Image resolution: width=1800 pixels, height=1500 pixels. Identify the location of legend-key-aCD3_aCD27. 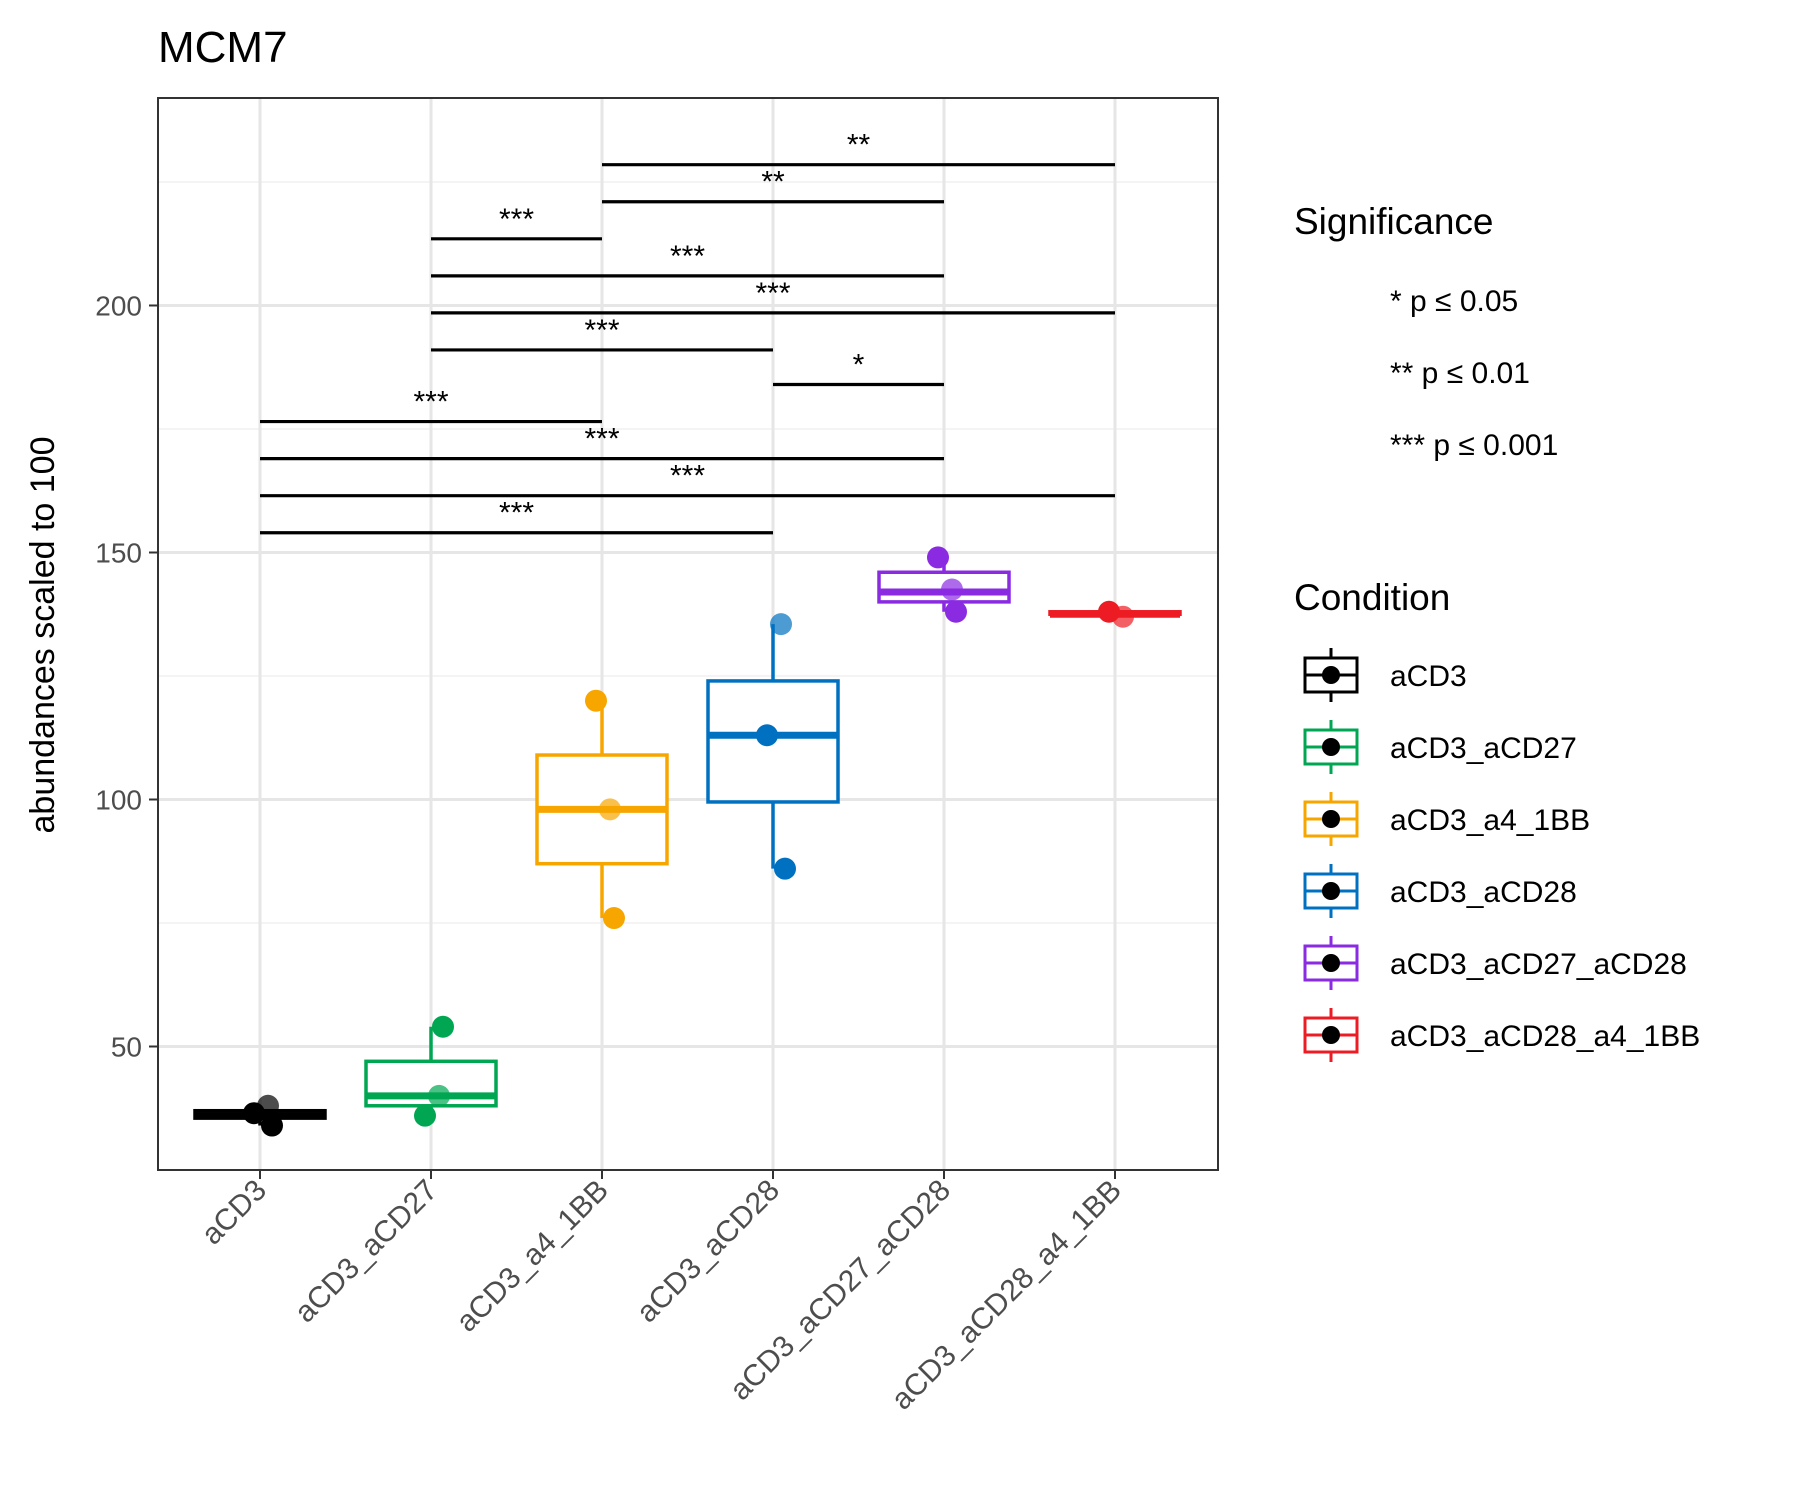
(1331, 747).